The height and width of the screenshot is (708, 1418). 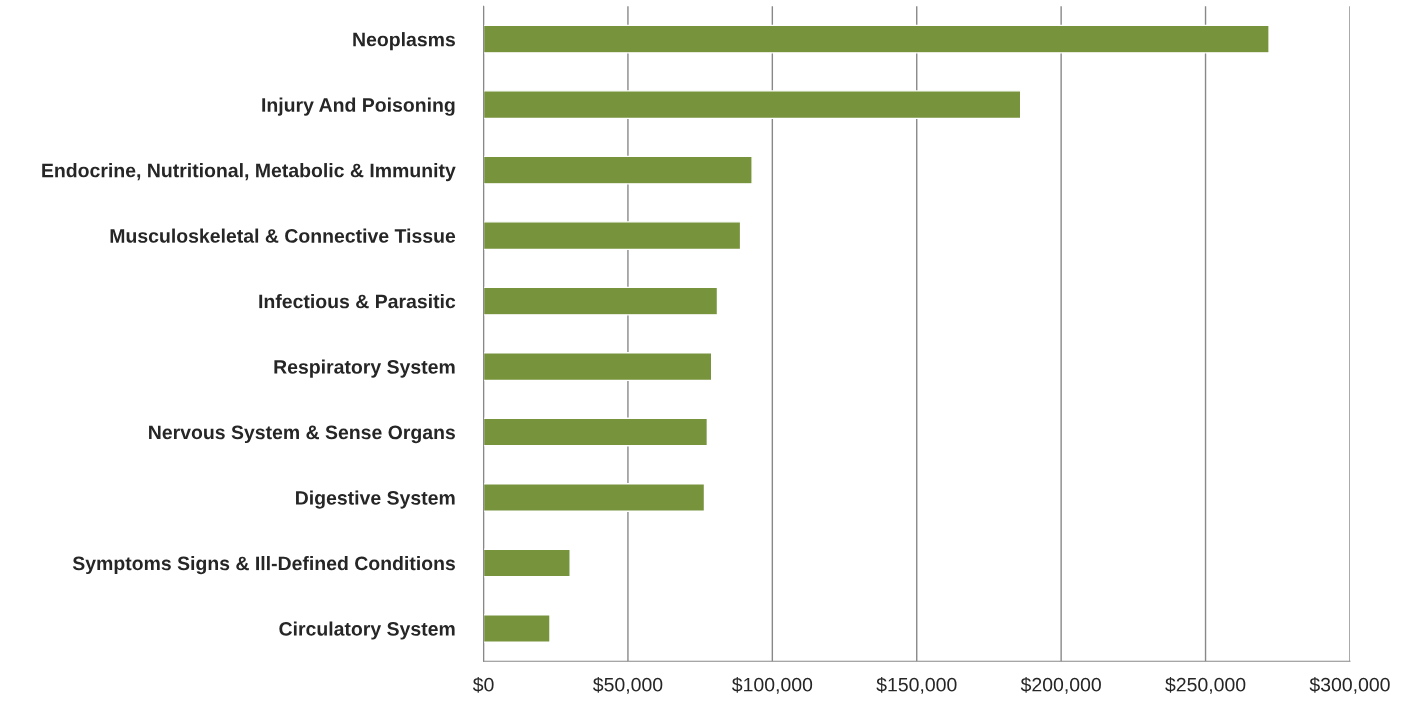 I want to click on y-tick-label: Endocrine, Nutritional, Metabolic & Immunity, so click(x=249, y=172).